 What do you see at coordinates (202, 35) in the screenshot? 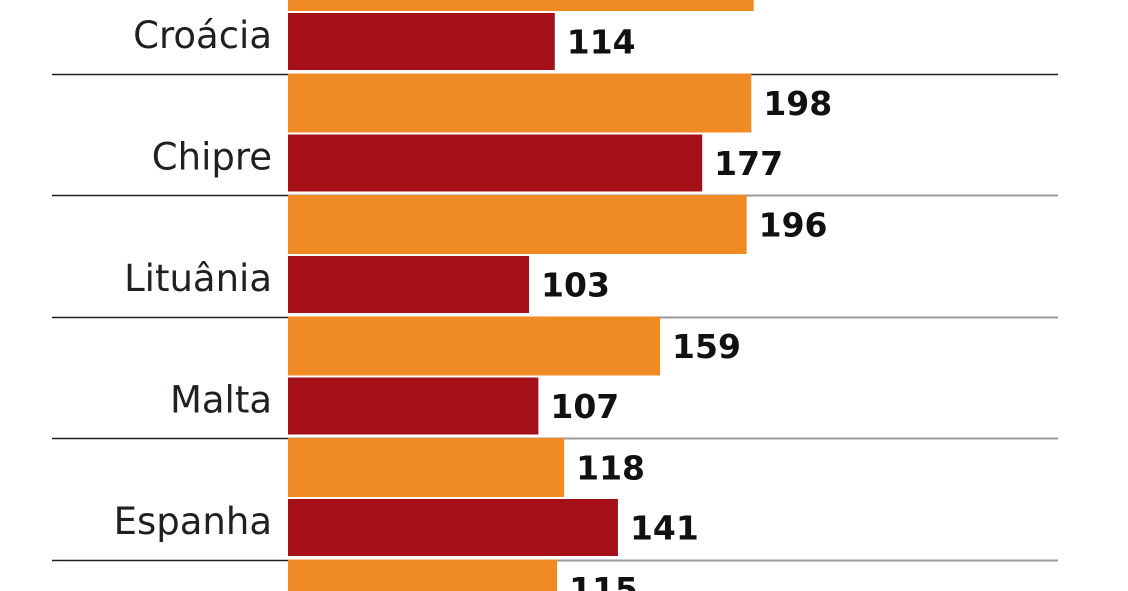
I see `category-label: Croácia` at bounding box center [202, 35].